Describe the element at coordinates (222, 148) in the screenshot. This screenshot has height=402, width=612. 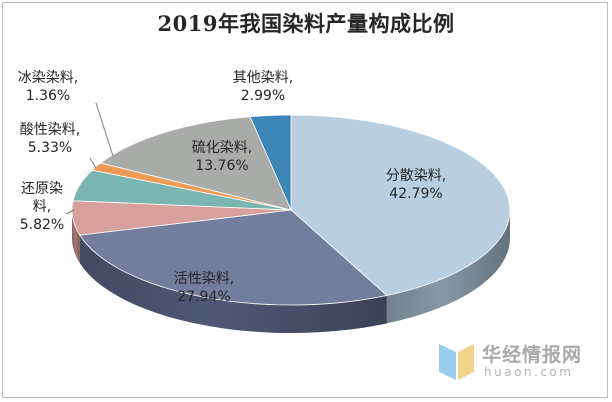
I see `slice-label-line: 硫化染料,` at that location.